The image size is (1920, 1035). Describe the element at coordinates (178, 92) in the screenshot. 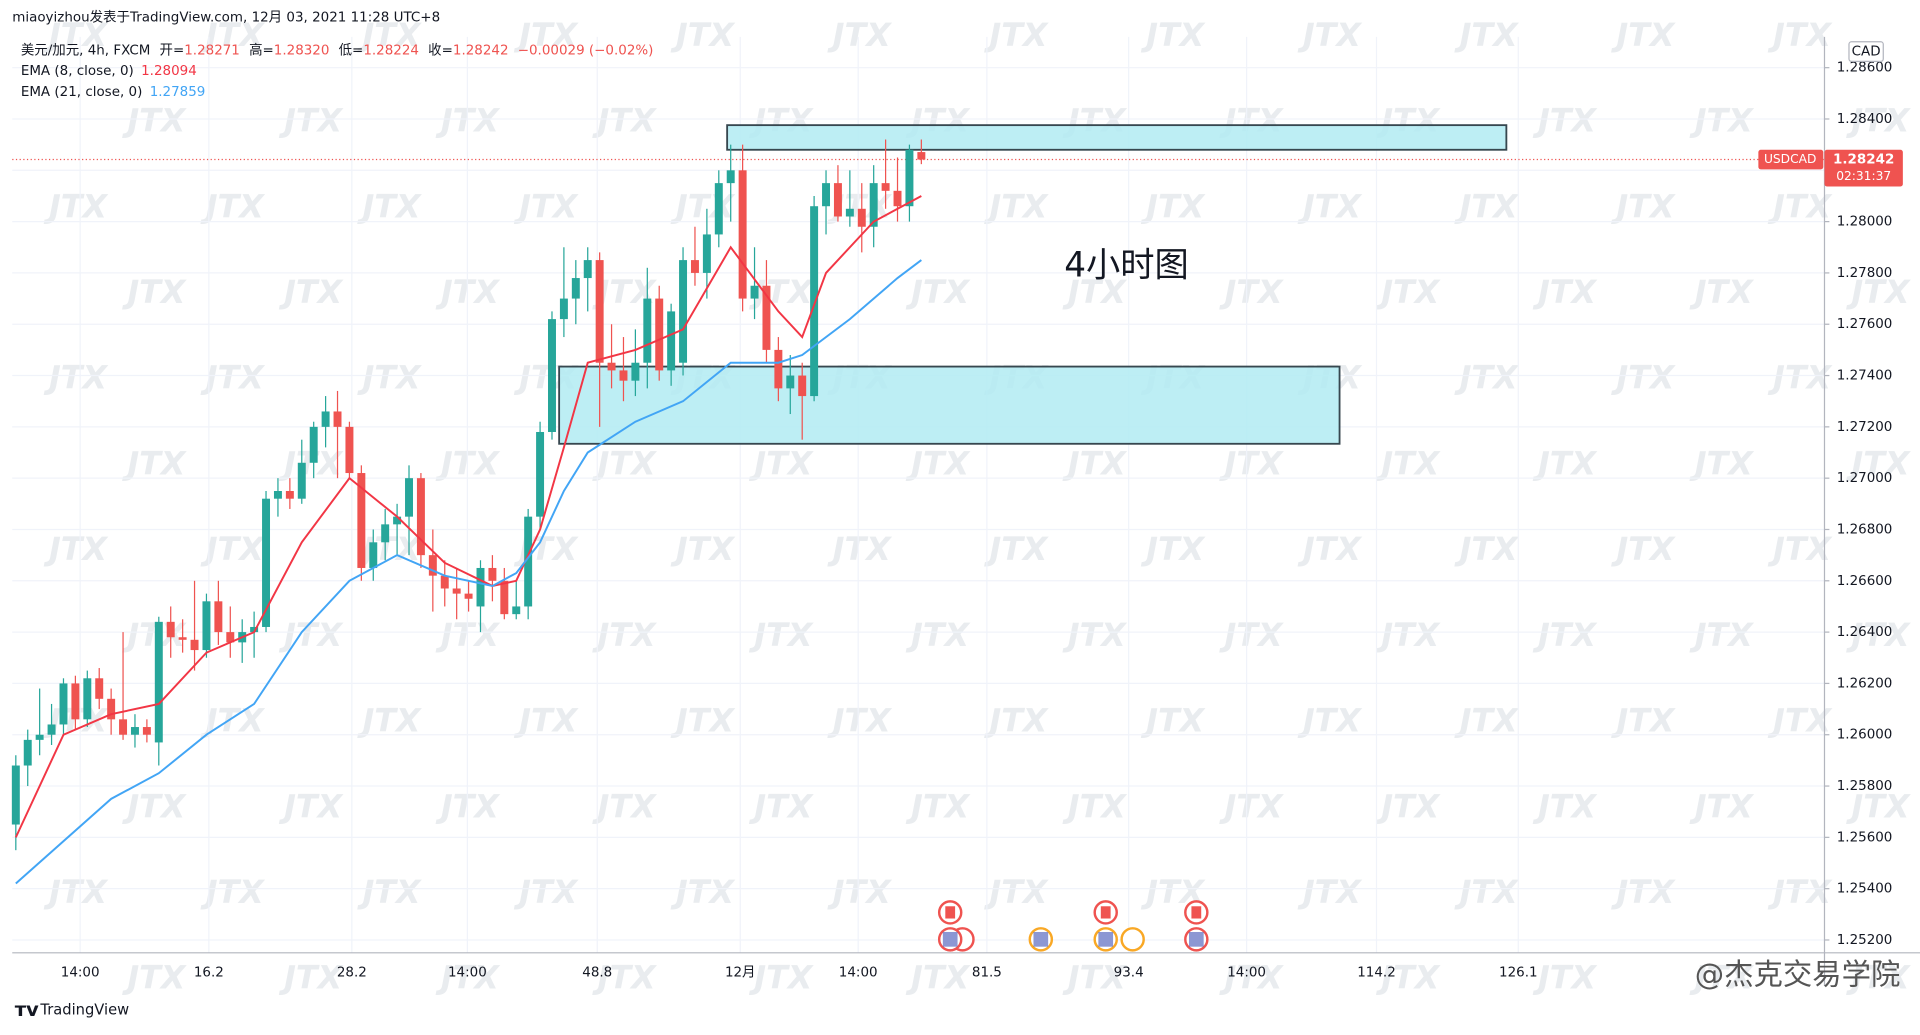

I see `legend-value: 1.27859` at that location.